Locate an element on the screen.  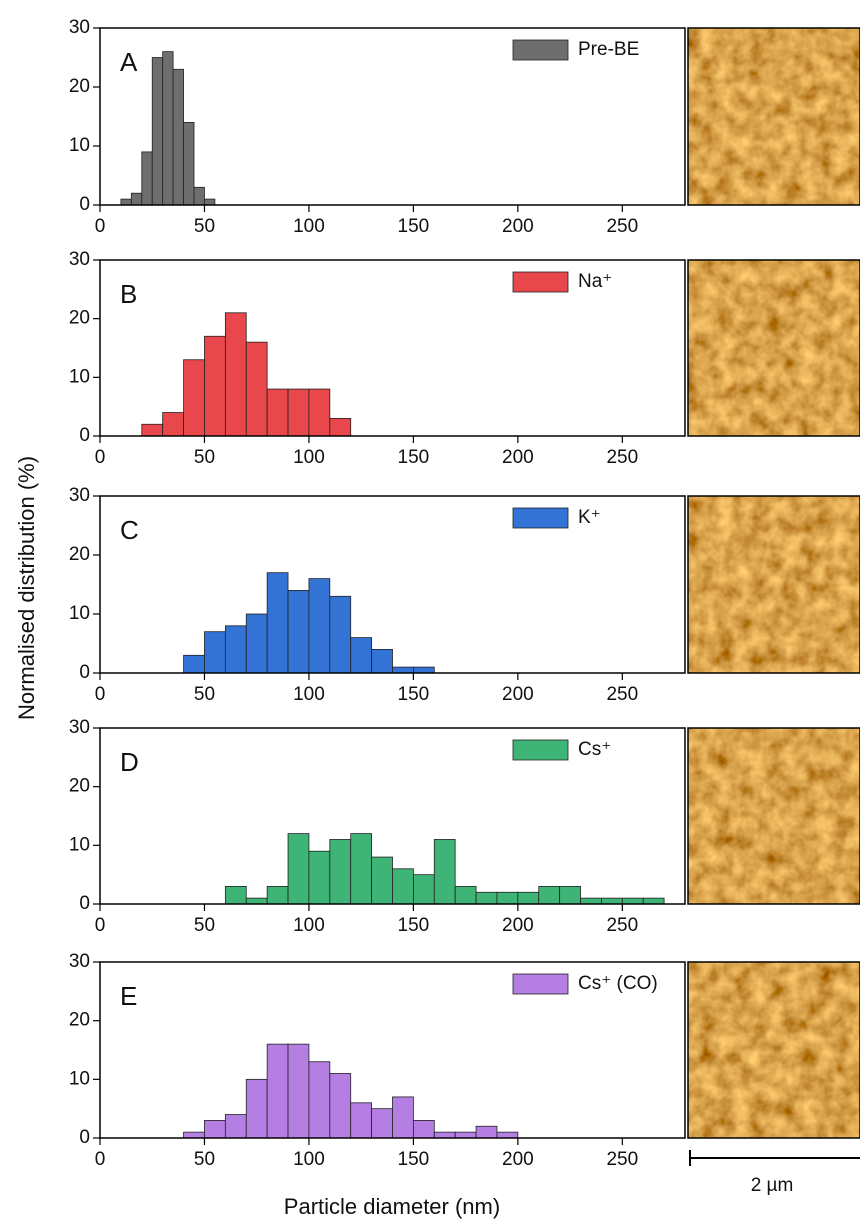
panel-label: A is located at coordinates (129, 62).